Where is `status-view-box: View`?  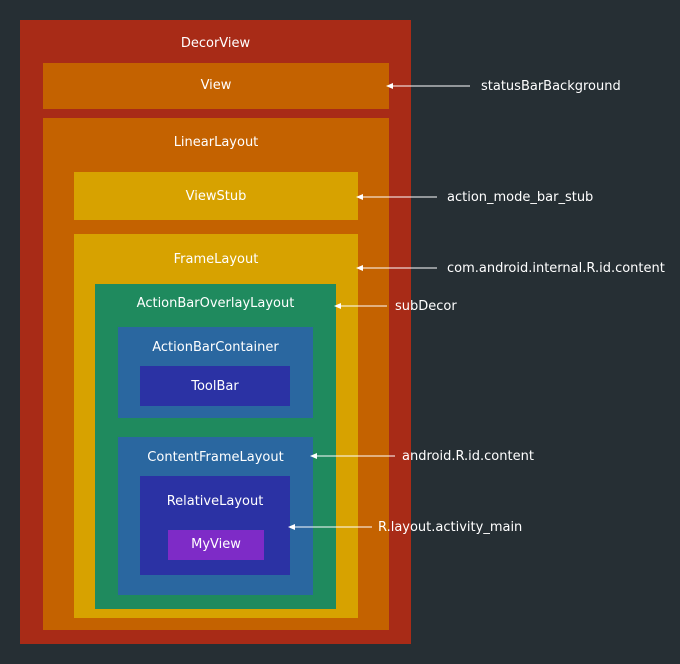 status-view-box: View is located at coordinates (216, 86).